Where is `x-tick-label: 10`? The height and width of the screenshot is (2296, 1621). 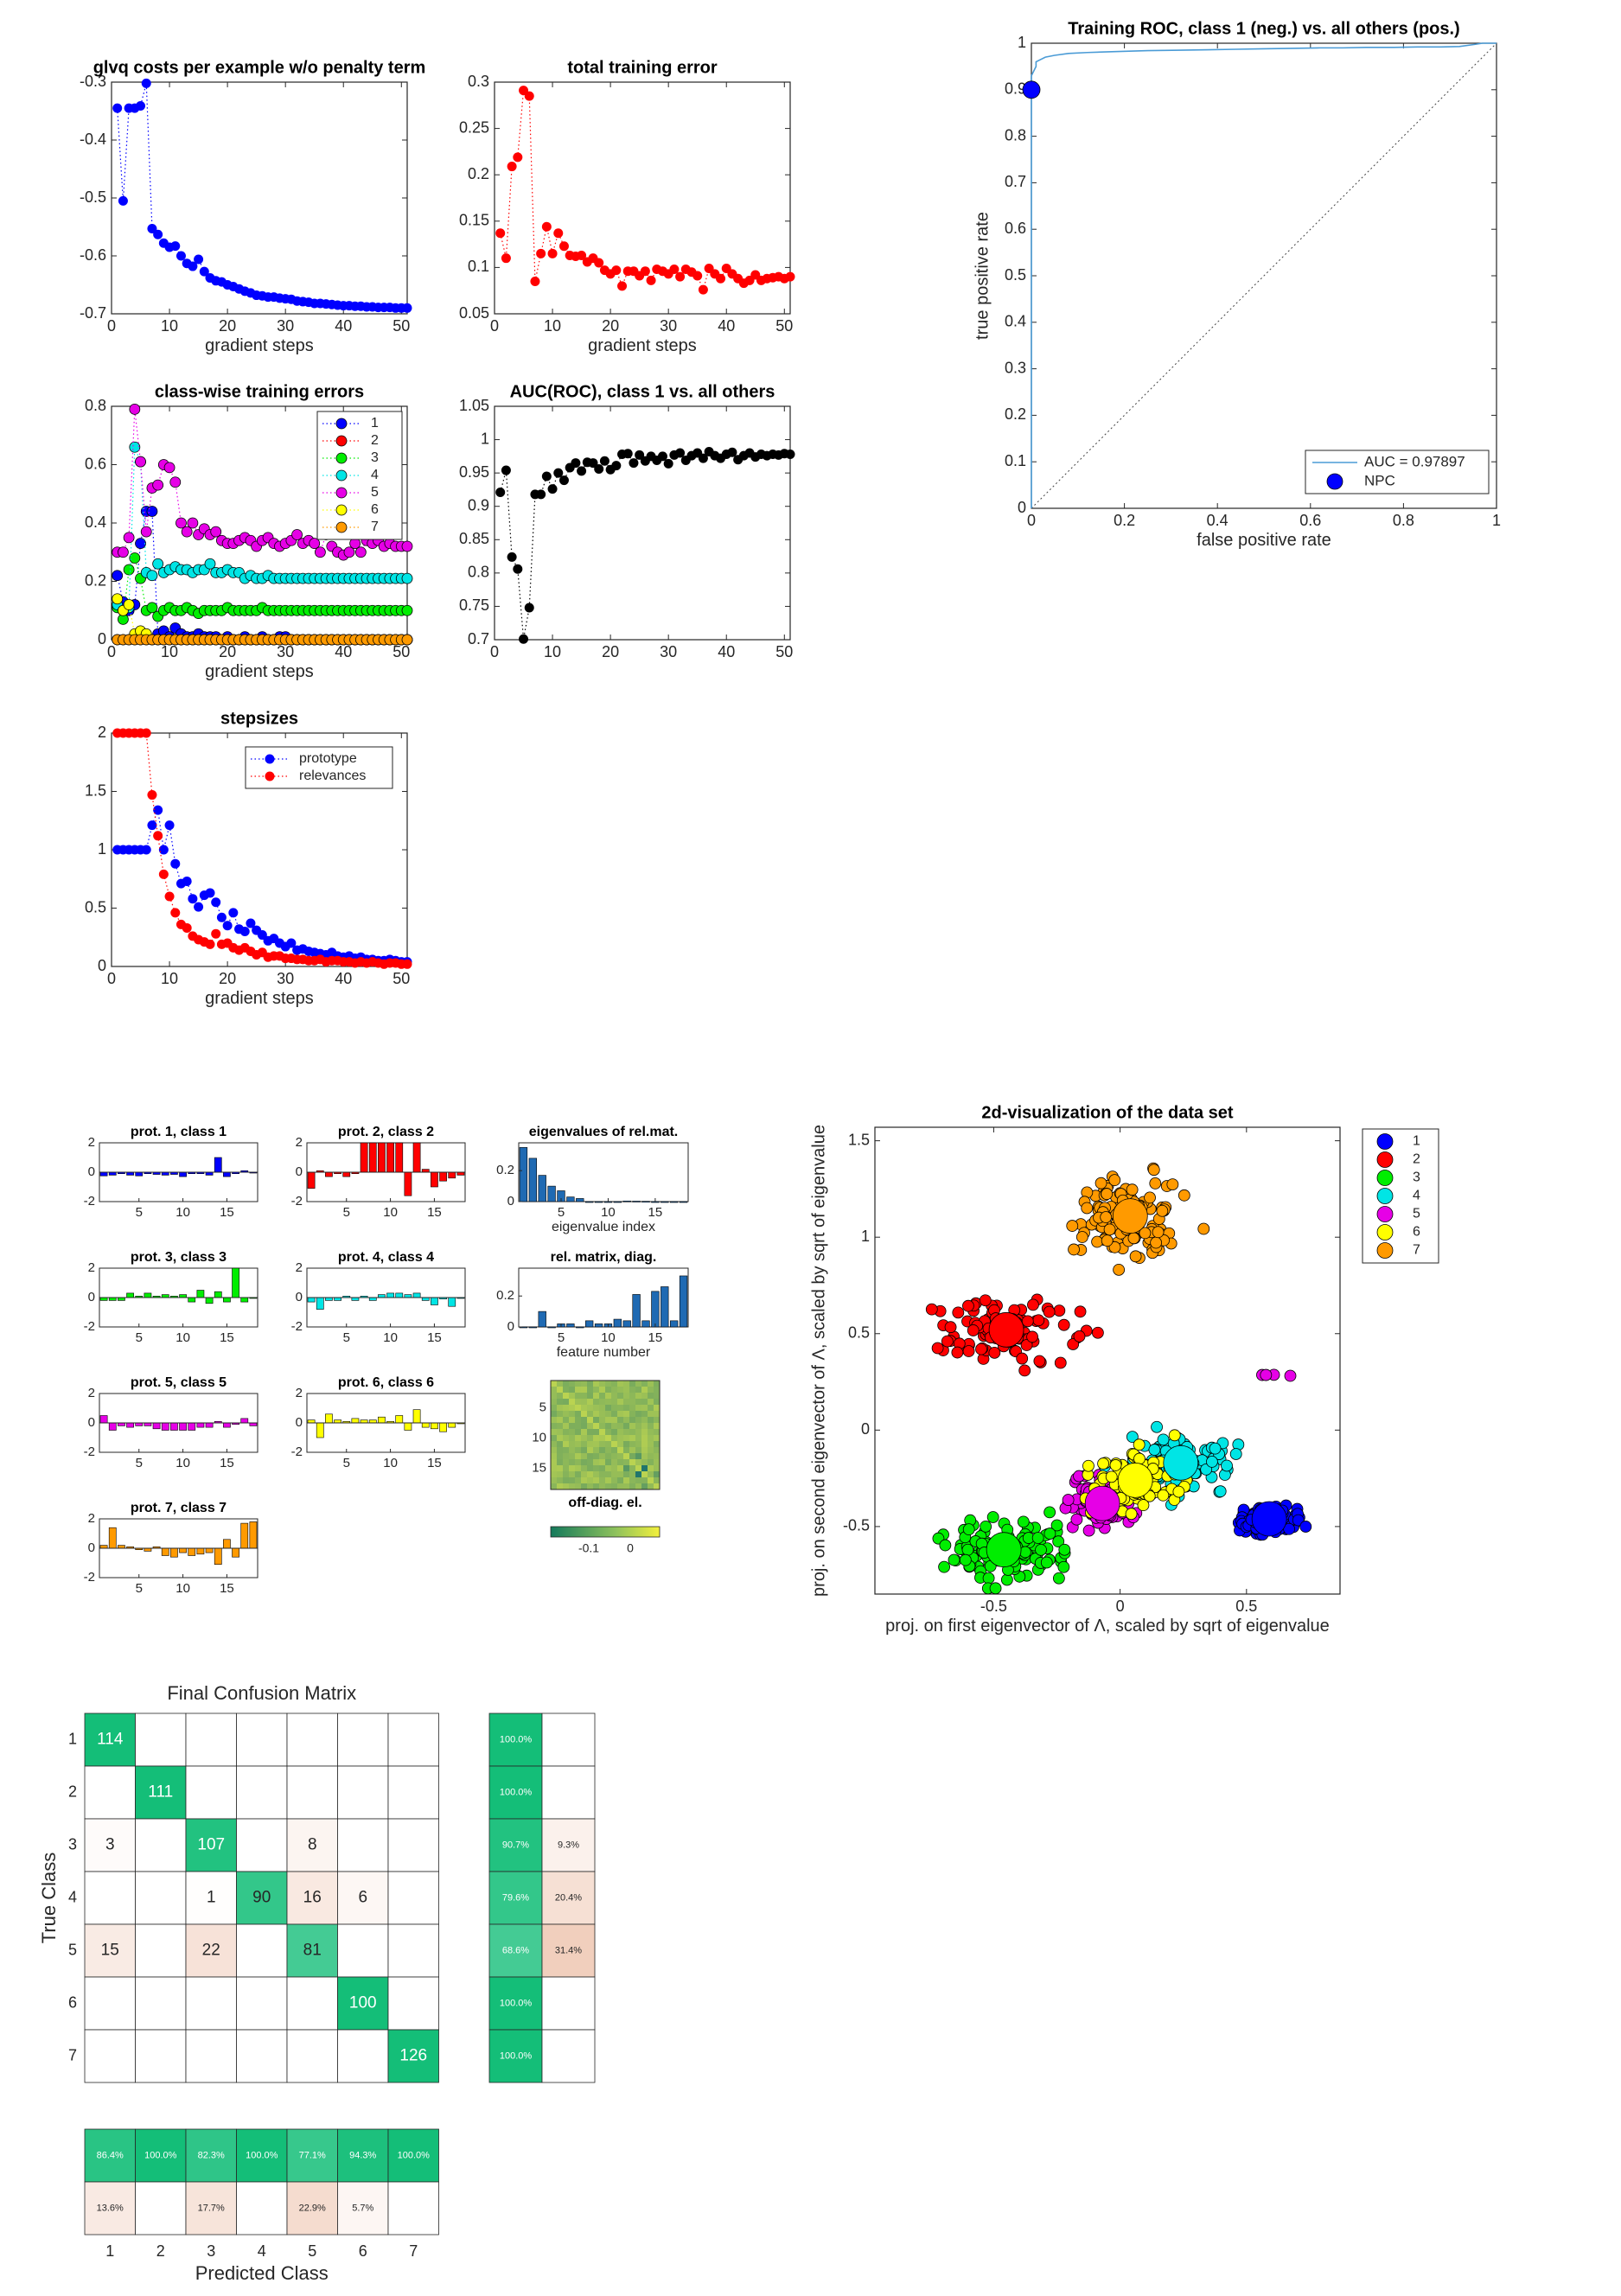 x-tick-label: 10 is located at coordinates (608, 1337).